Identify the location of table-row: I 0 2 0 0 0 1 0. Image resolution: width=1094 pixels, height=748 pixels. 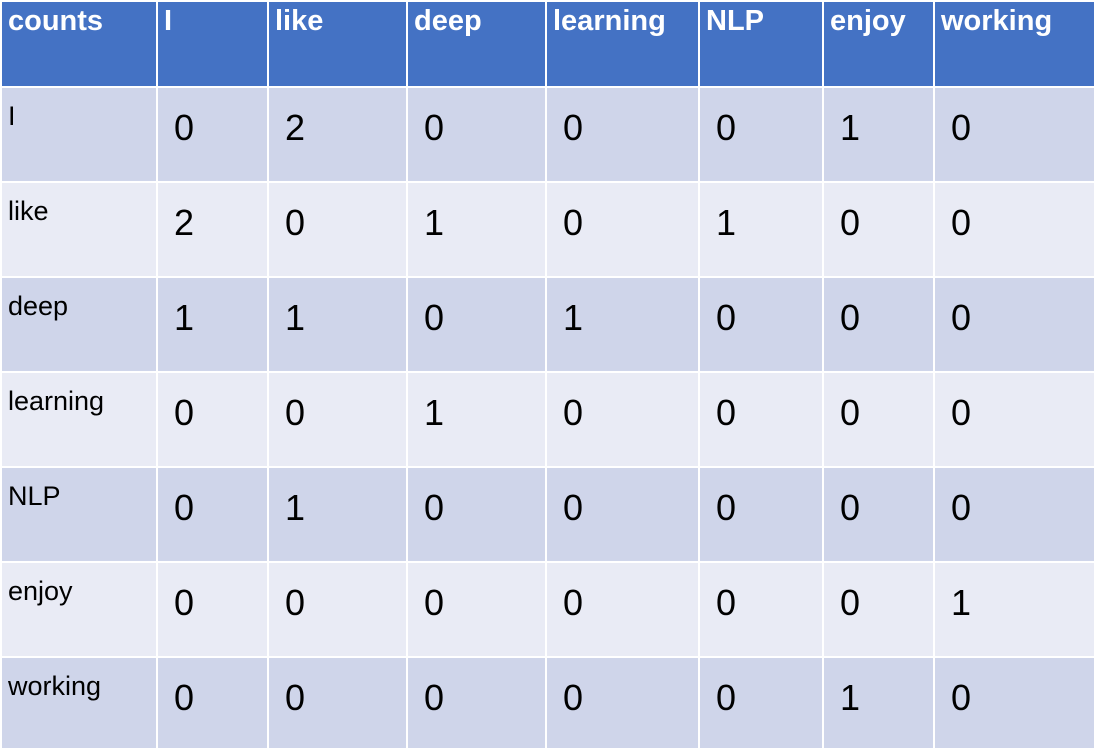
(547, 134).